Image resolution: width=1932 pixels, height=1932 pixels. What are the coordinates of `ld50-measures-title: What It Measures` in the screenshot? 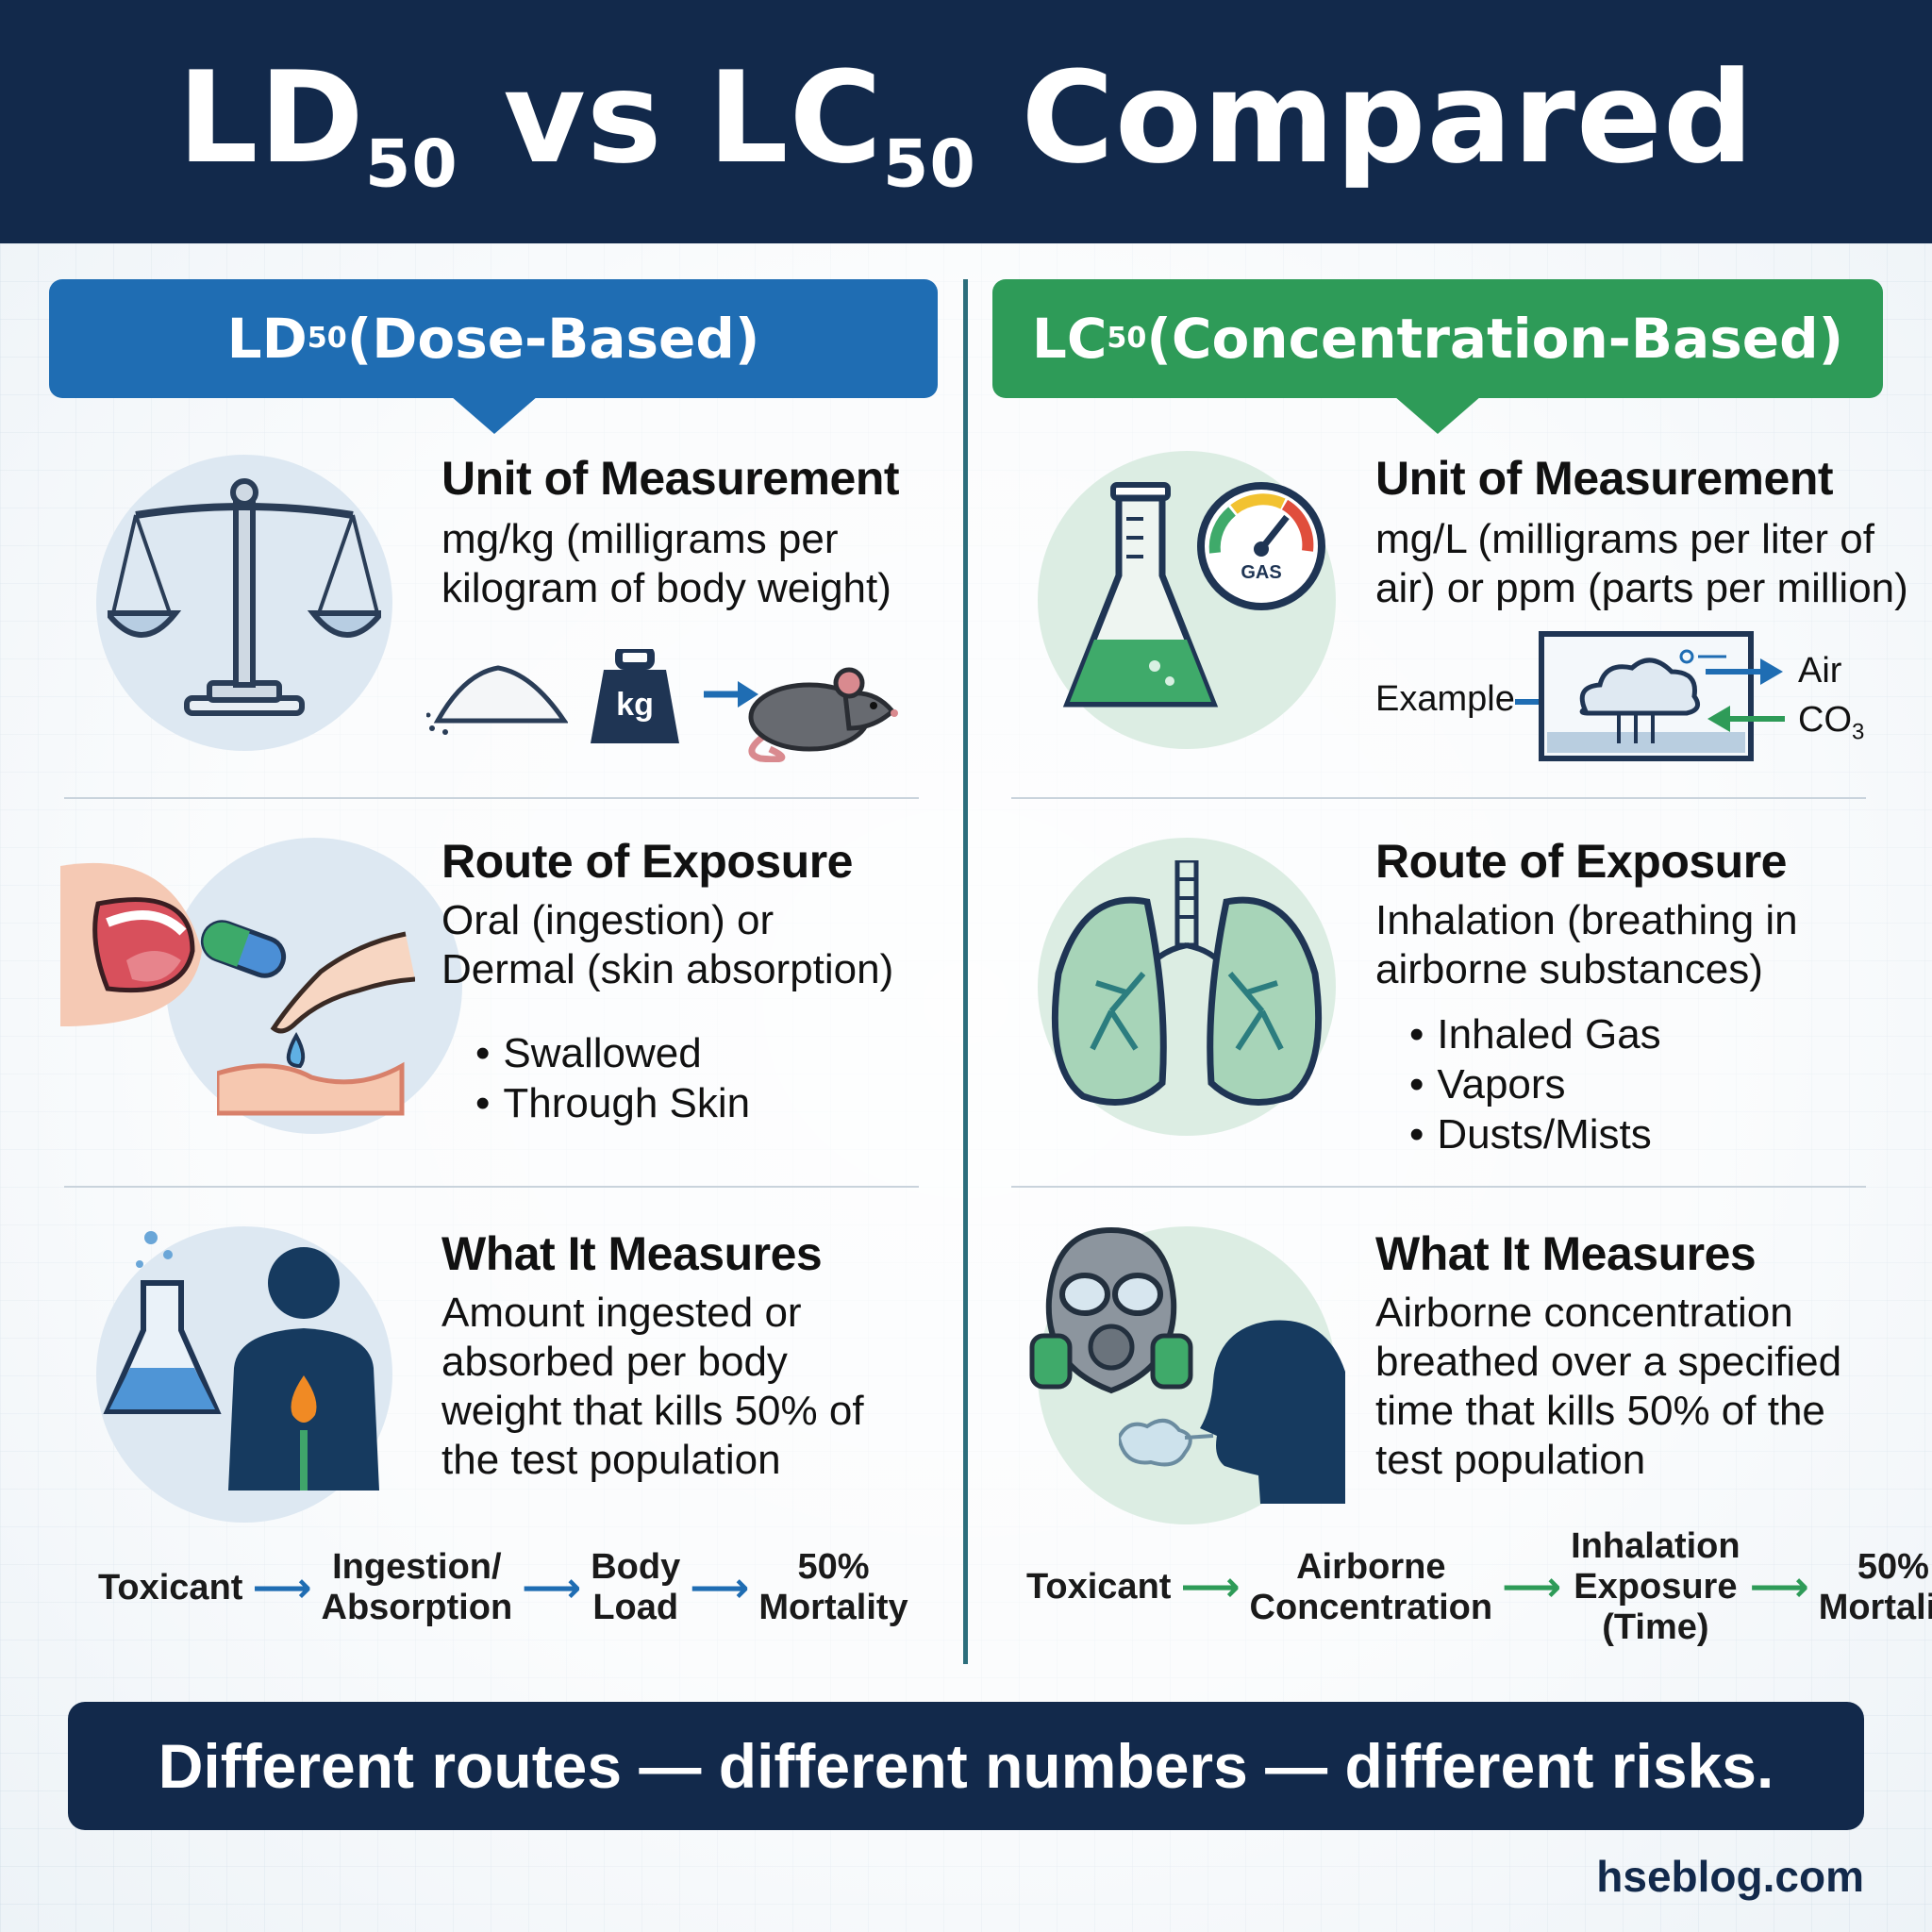 It's located at (632, 1253).